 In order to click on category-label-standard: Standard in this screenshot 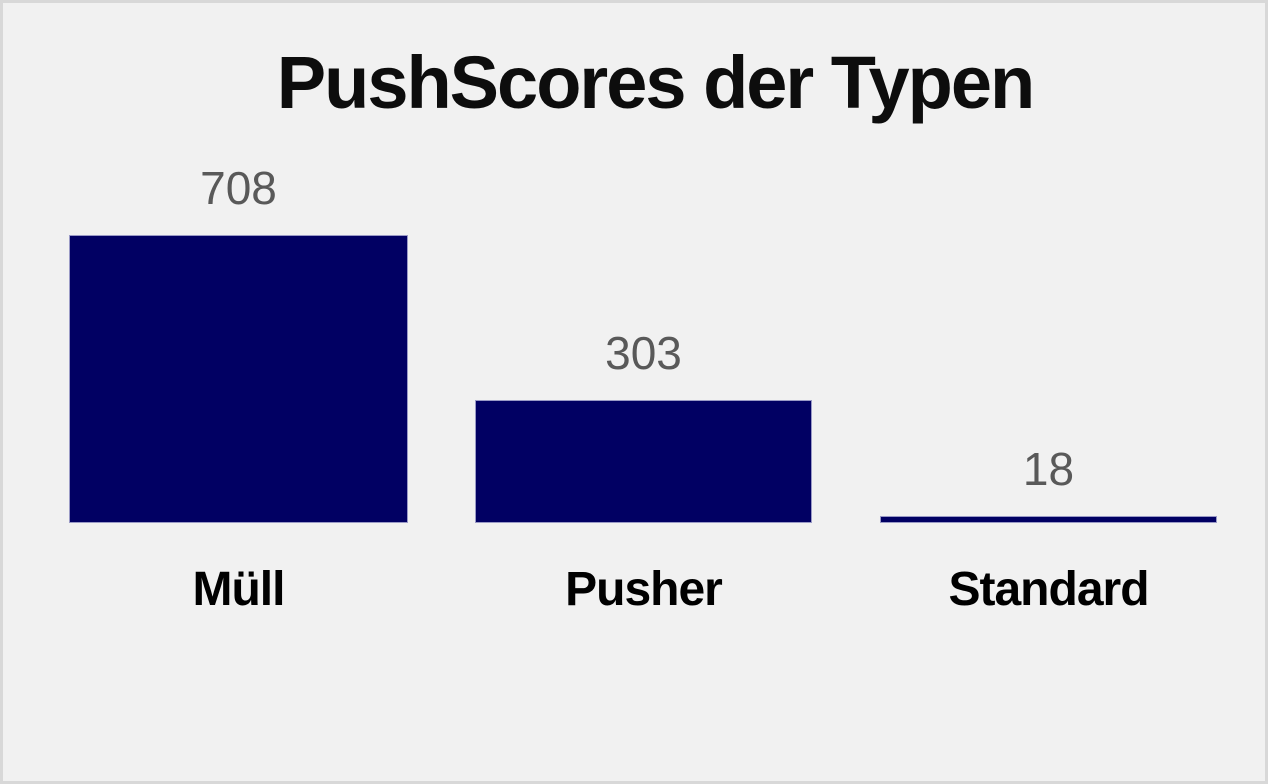, I will do `click(1048, 589)`.